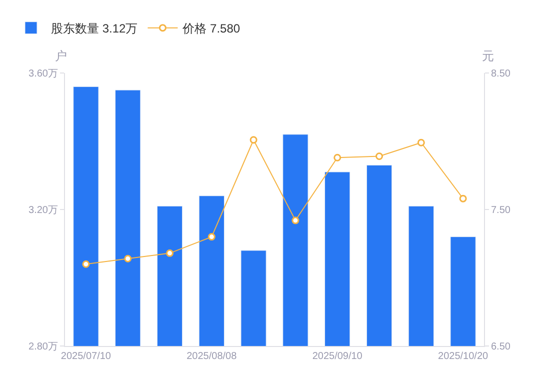 The height and width of the screenshot is (381, 550). Describe the element at coordinates (86, 356) in the screenshot. I see `x-tick-label: 2025/07/10` at that location.